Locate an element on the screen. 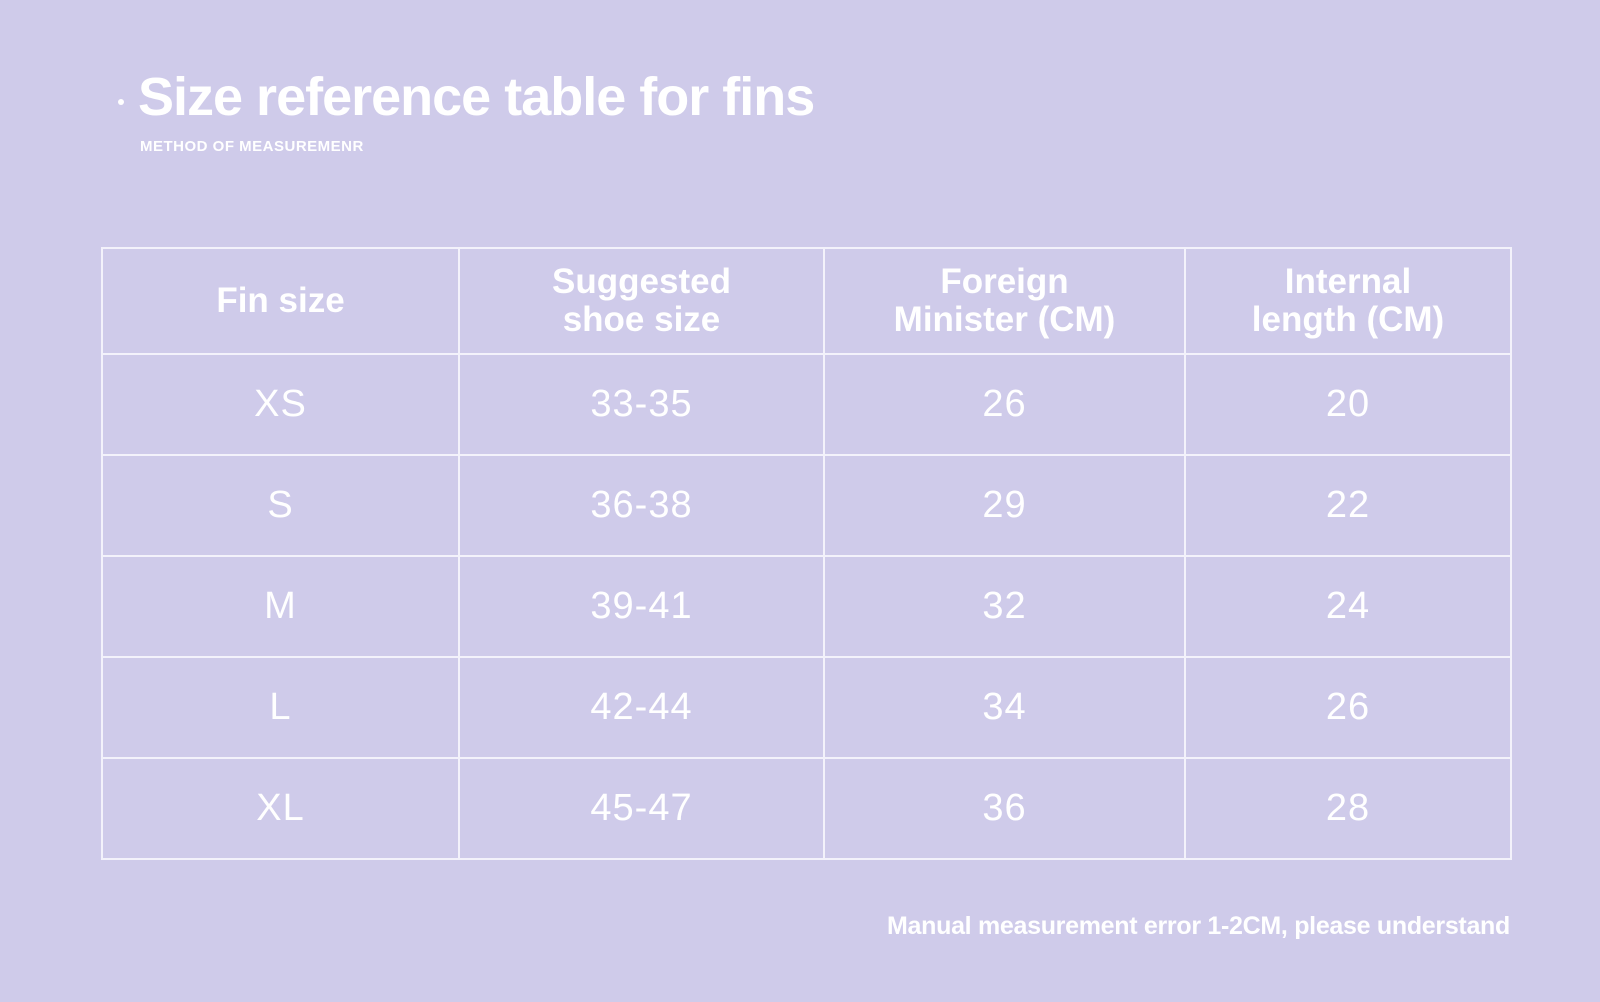 The image size is (1600, 1002). column-header-foreign-minister: Foreign Minister (CM) is located at coordinates (1004, 301).